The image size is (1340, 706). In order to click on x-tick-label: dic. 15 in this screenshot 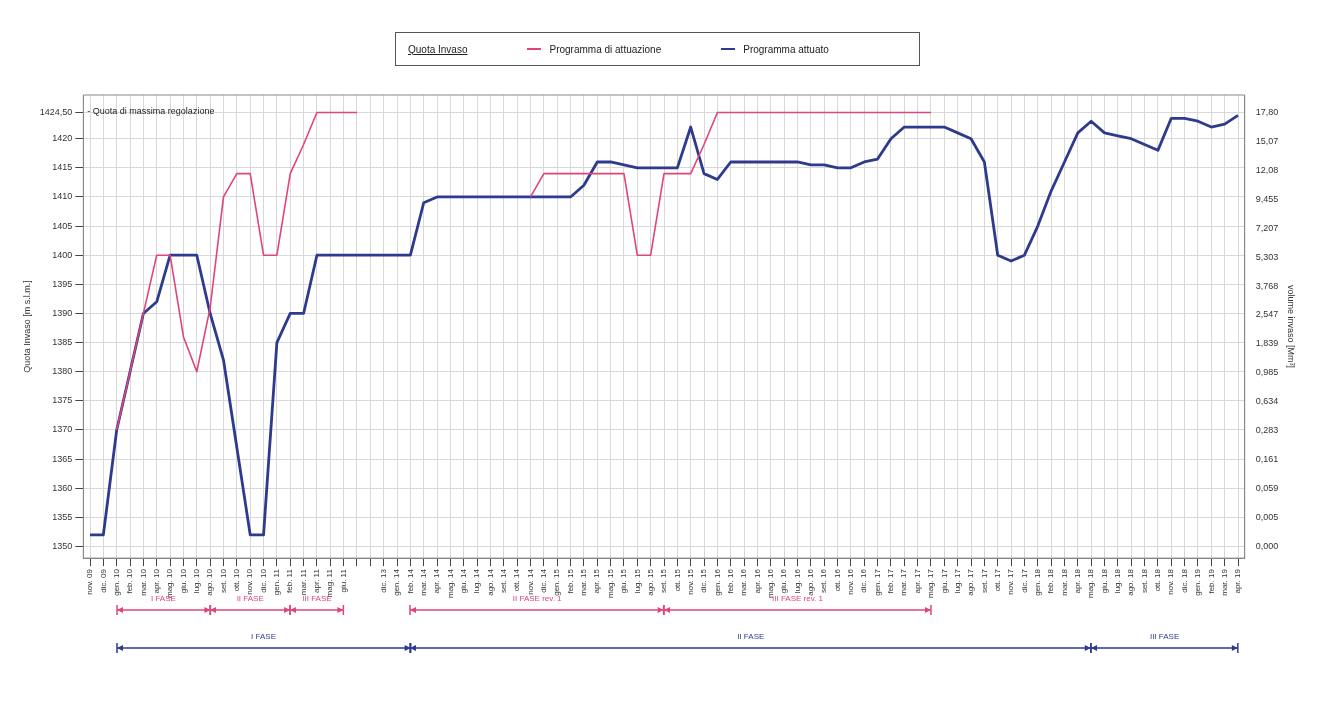, I will do `click(704, 580)`.